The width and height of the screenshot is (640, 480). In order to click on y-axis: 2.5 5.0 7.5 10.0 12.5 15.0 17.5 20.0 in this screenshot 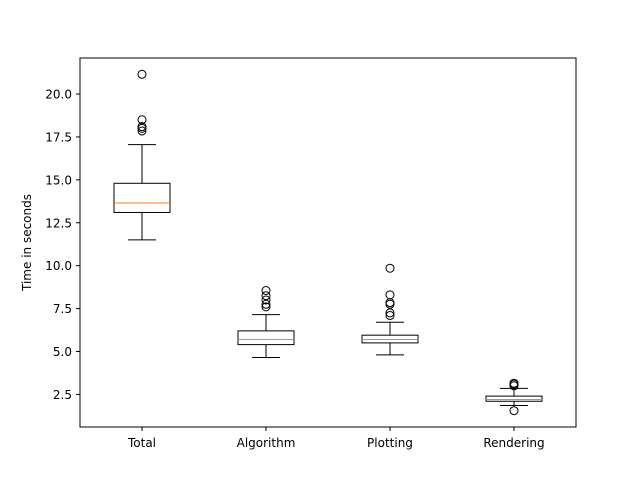, I will do `click(62, 245)`.